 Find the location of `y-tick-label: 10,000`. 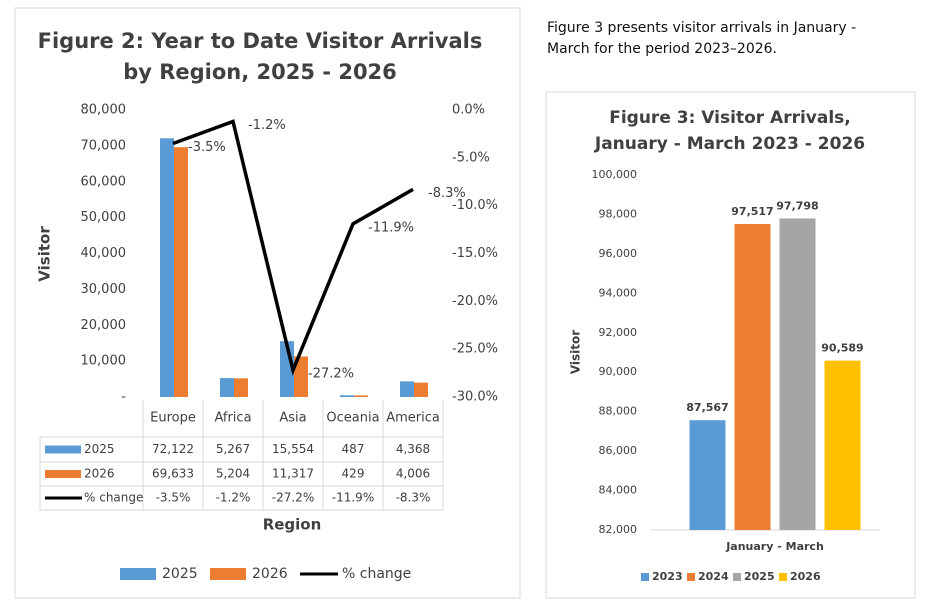

y-tick-label: 10,000 is located at coordinates (104, 361).